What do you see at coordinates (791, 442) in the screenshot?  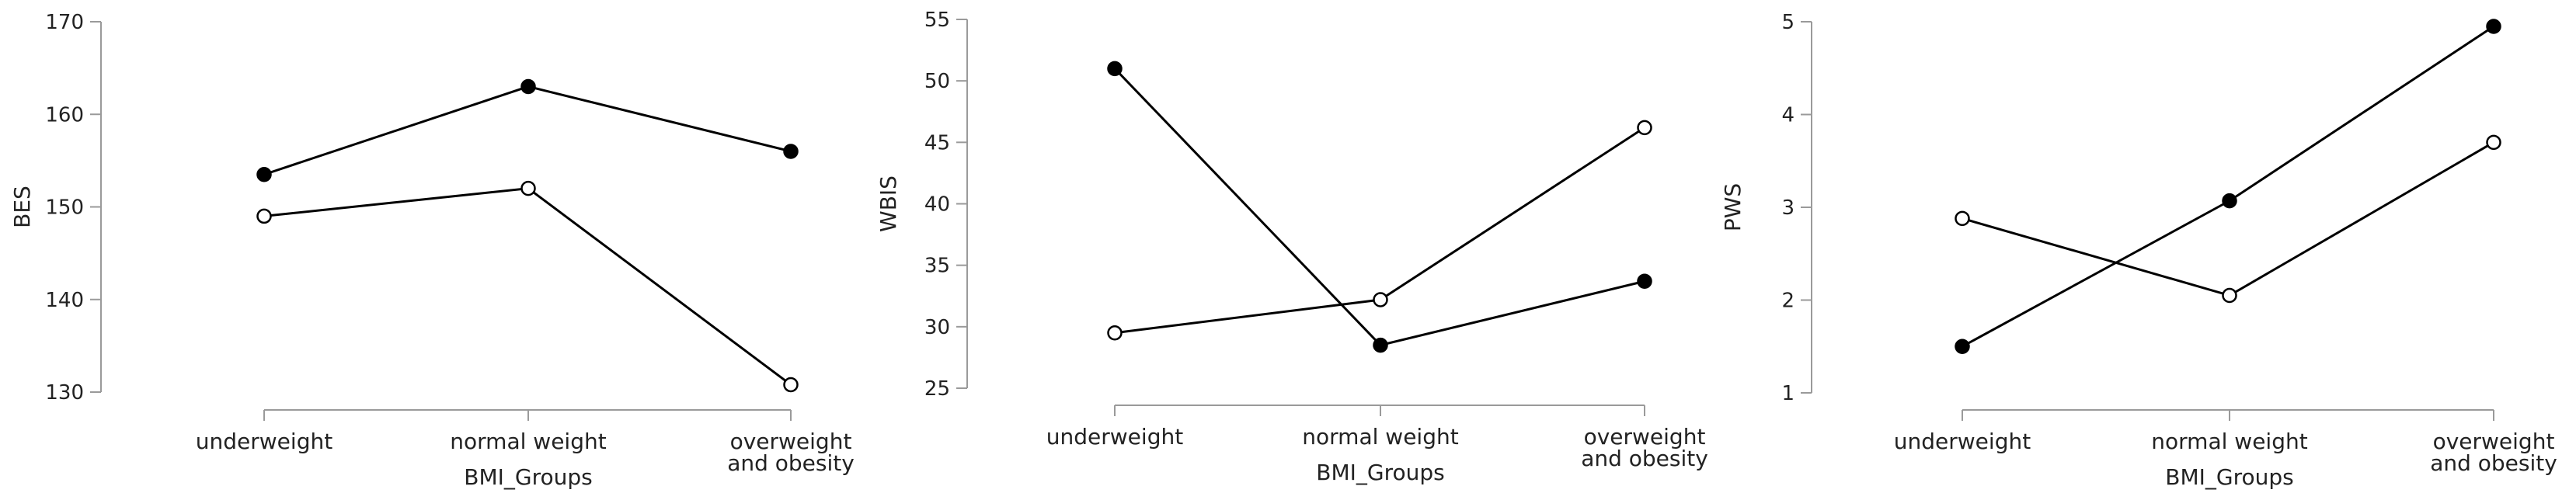 I see `bes-x-tick-label: overweight` at bounding box center [791, 442].